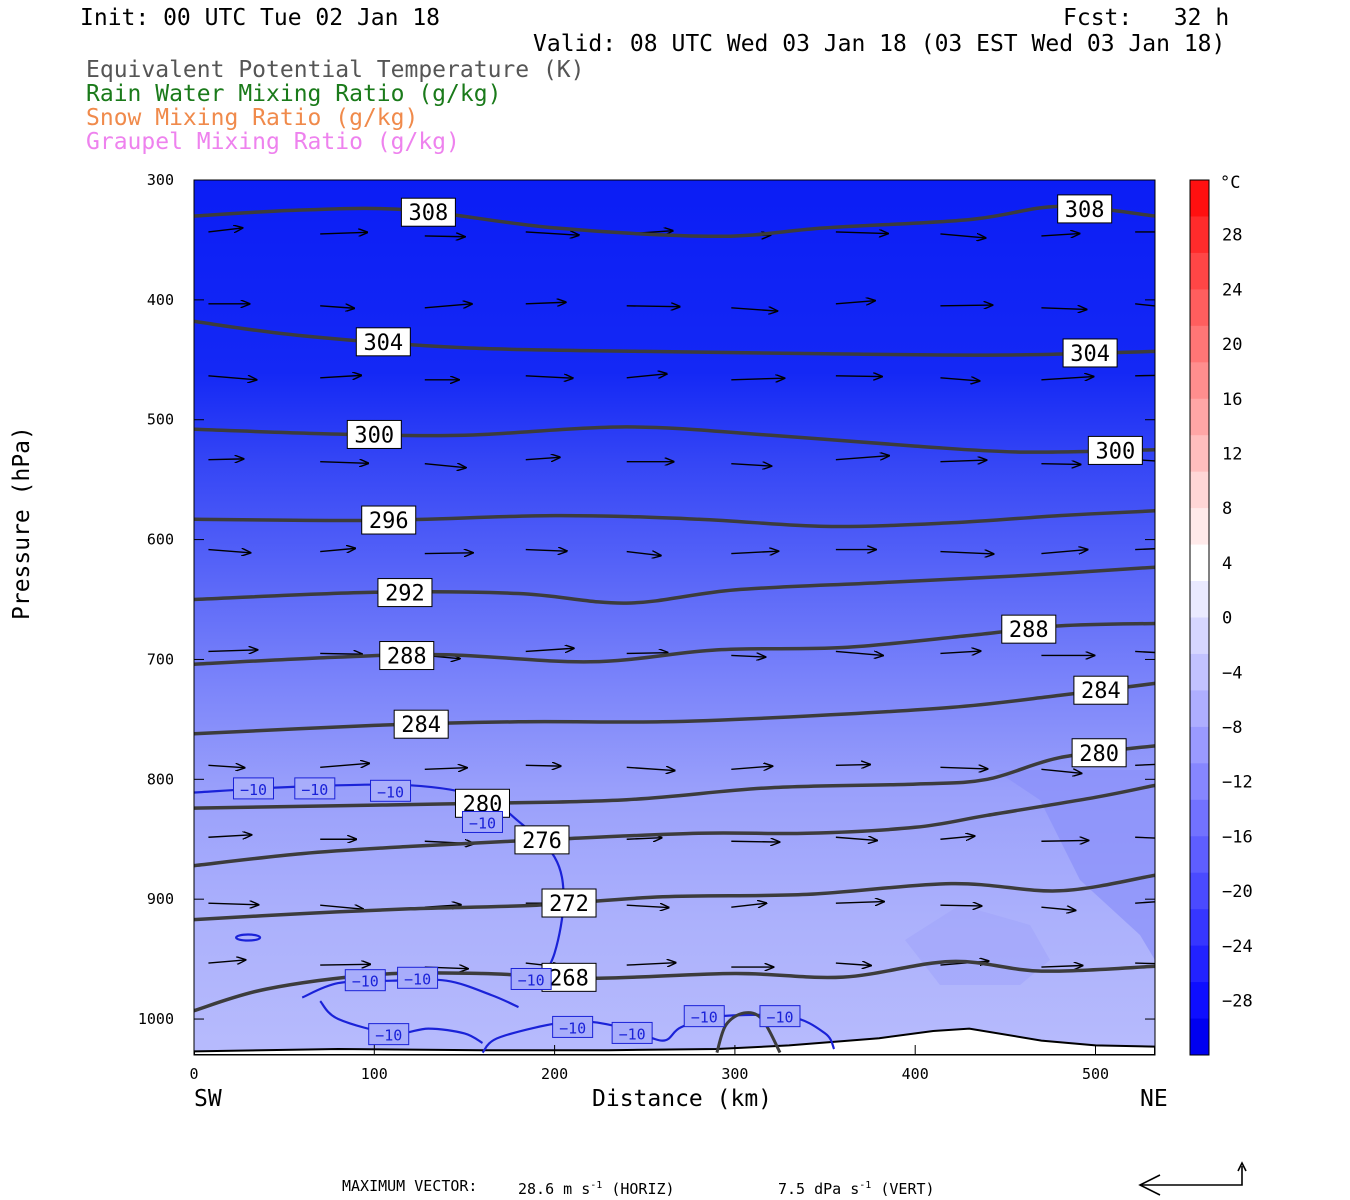 The width and height of the screenshot is (1350, 1200). Describe the element at coordinates (596, 1189) in the screenshot. I see `max-vector-horiz: 28.6 m s-1 (HORIZ)` at that location.